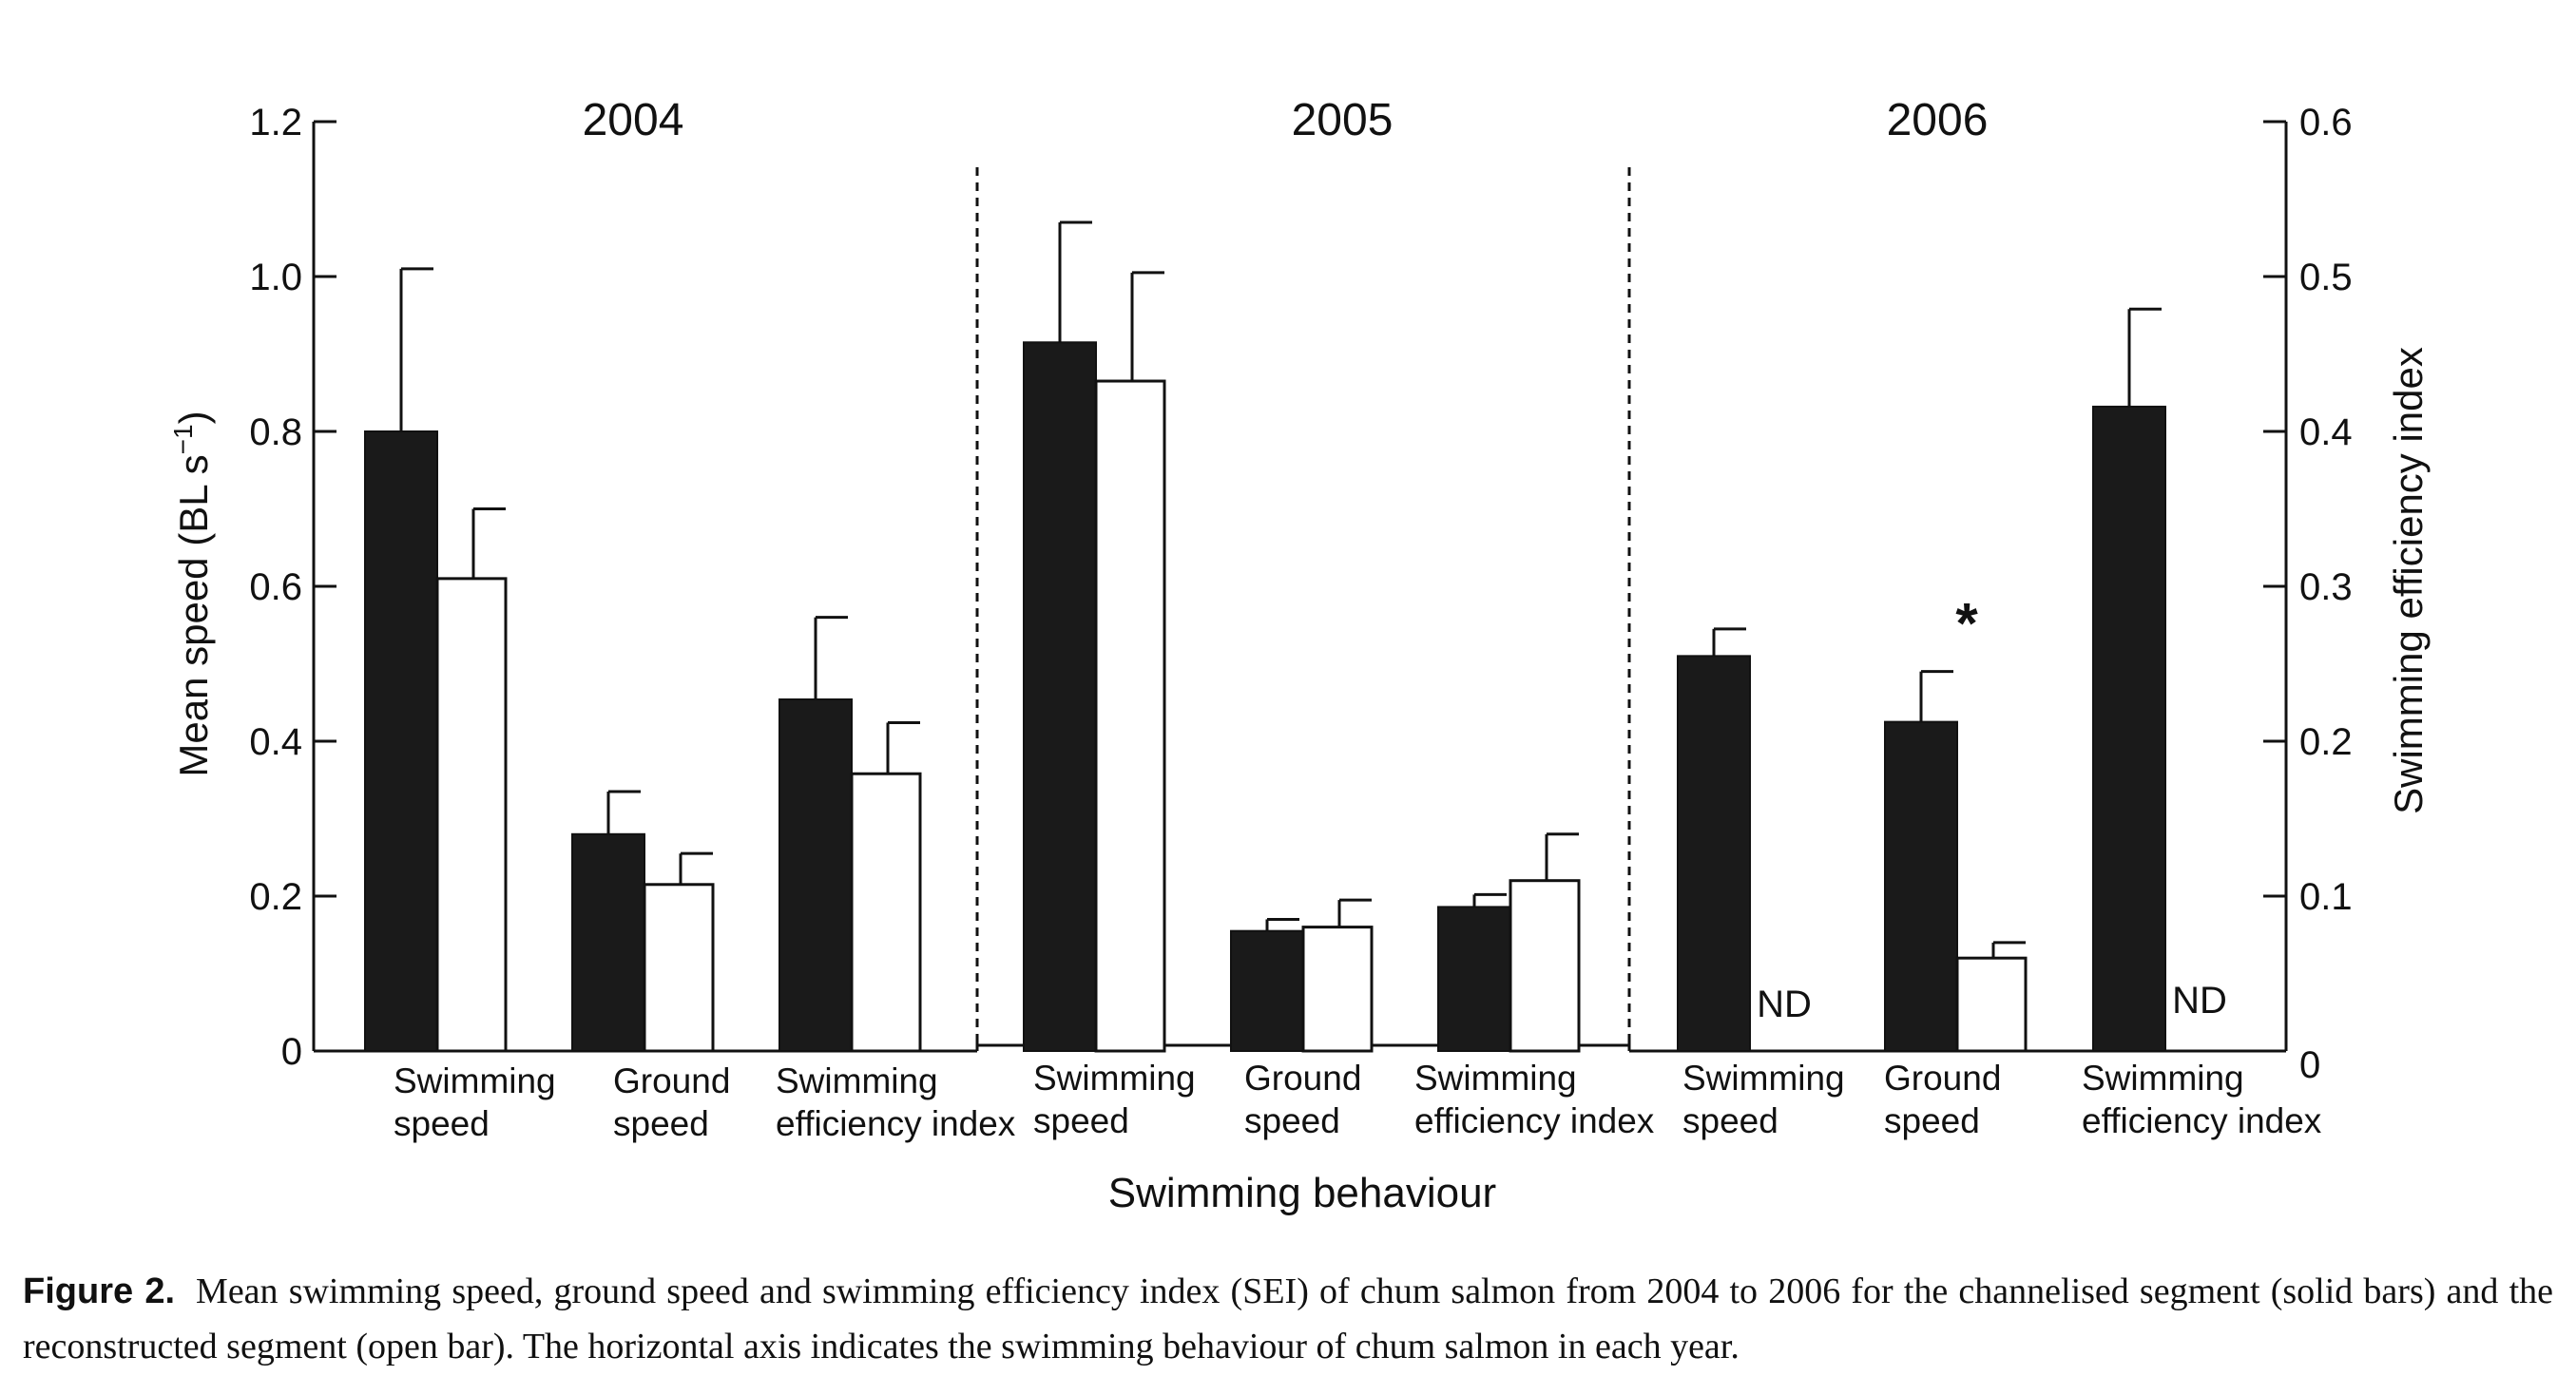 The image size is (2576, 1395). I want to click on significance-marker: *, so click(1967, 624).